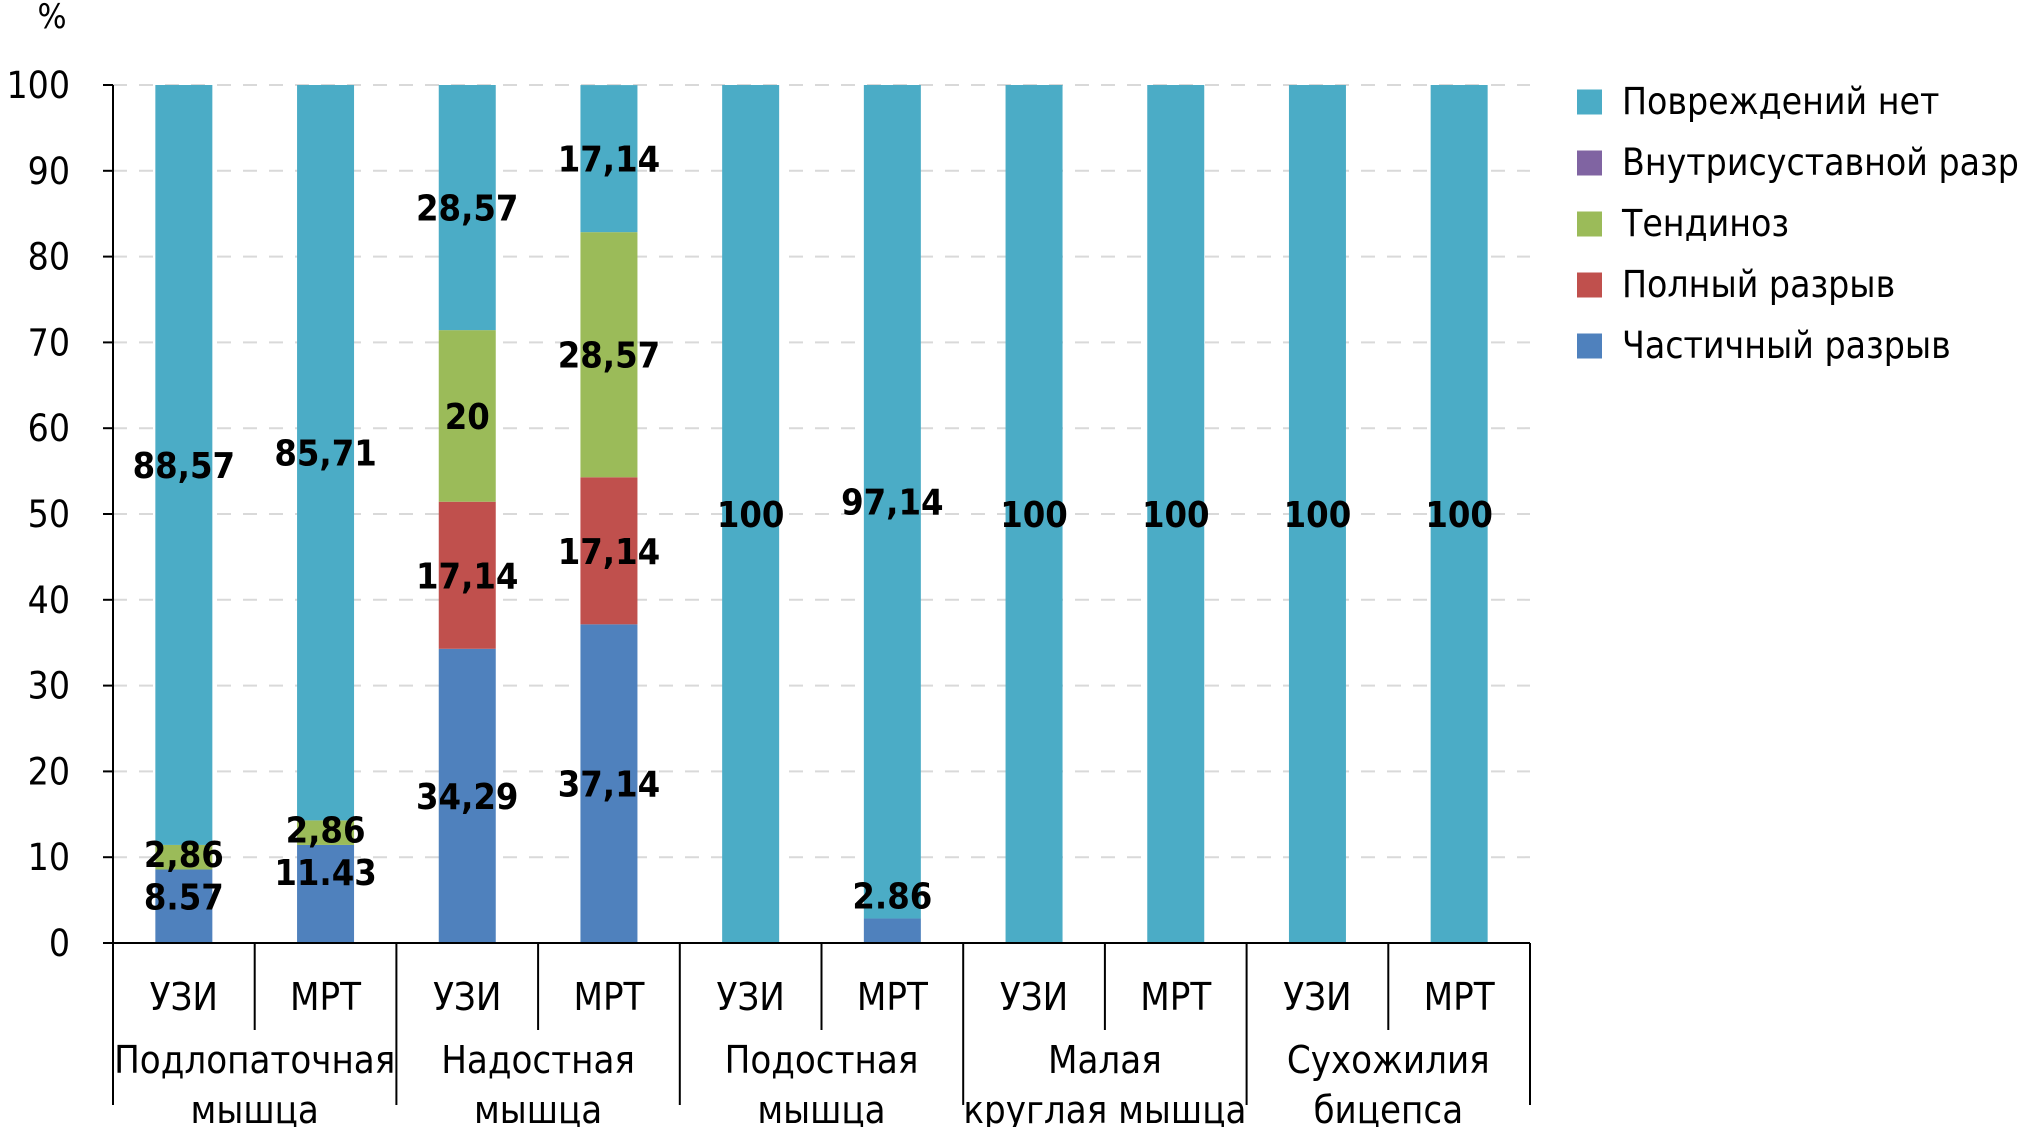 This screenshot has height=1127, width=2020. What do you see at coordinates (1821, 162) in the screenshot?
I see `legend-label: Внутрисуставной разрыв` at bounding box center [1821, 162].